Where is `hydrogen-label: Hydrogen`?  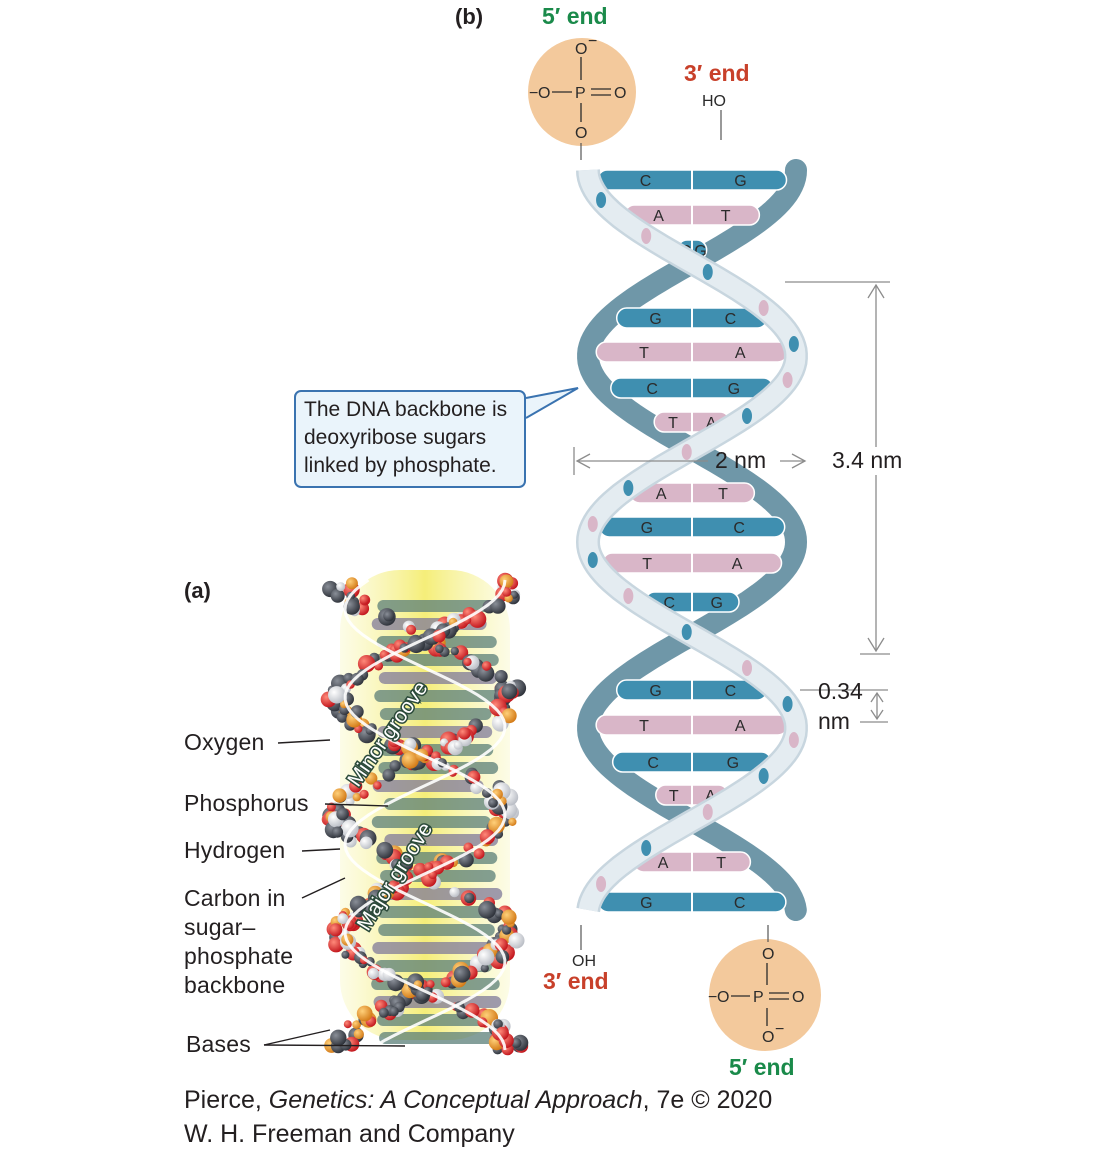
hydrogen-label: Hydrogen is located at coordinates (235, 850).